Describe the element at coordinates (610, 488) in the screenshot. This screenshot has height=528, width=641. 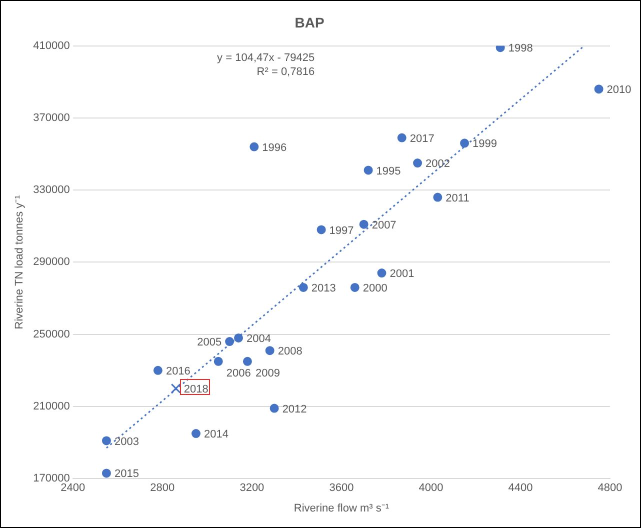
I see `x-tick-label: 4800` at that location.